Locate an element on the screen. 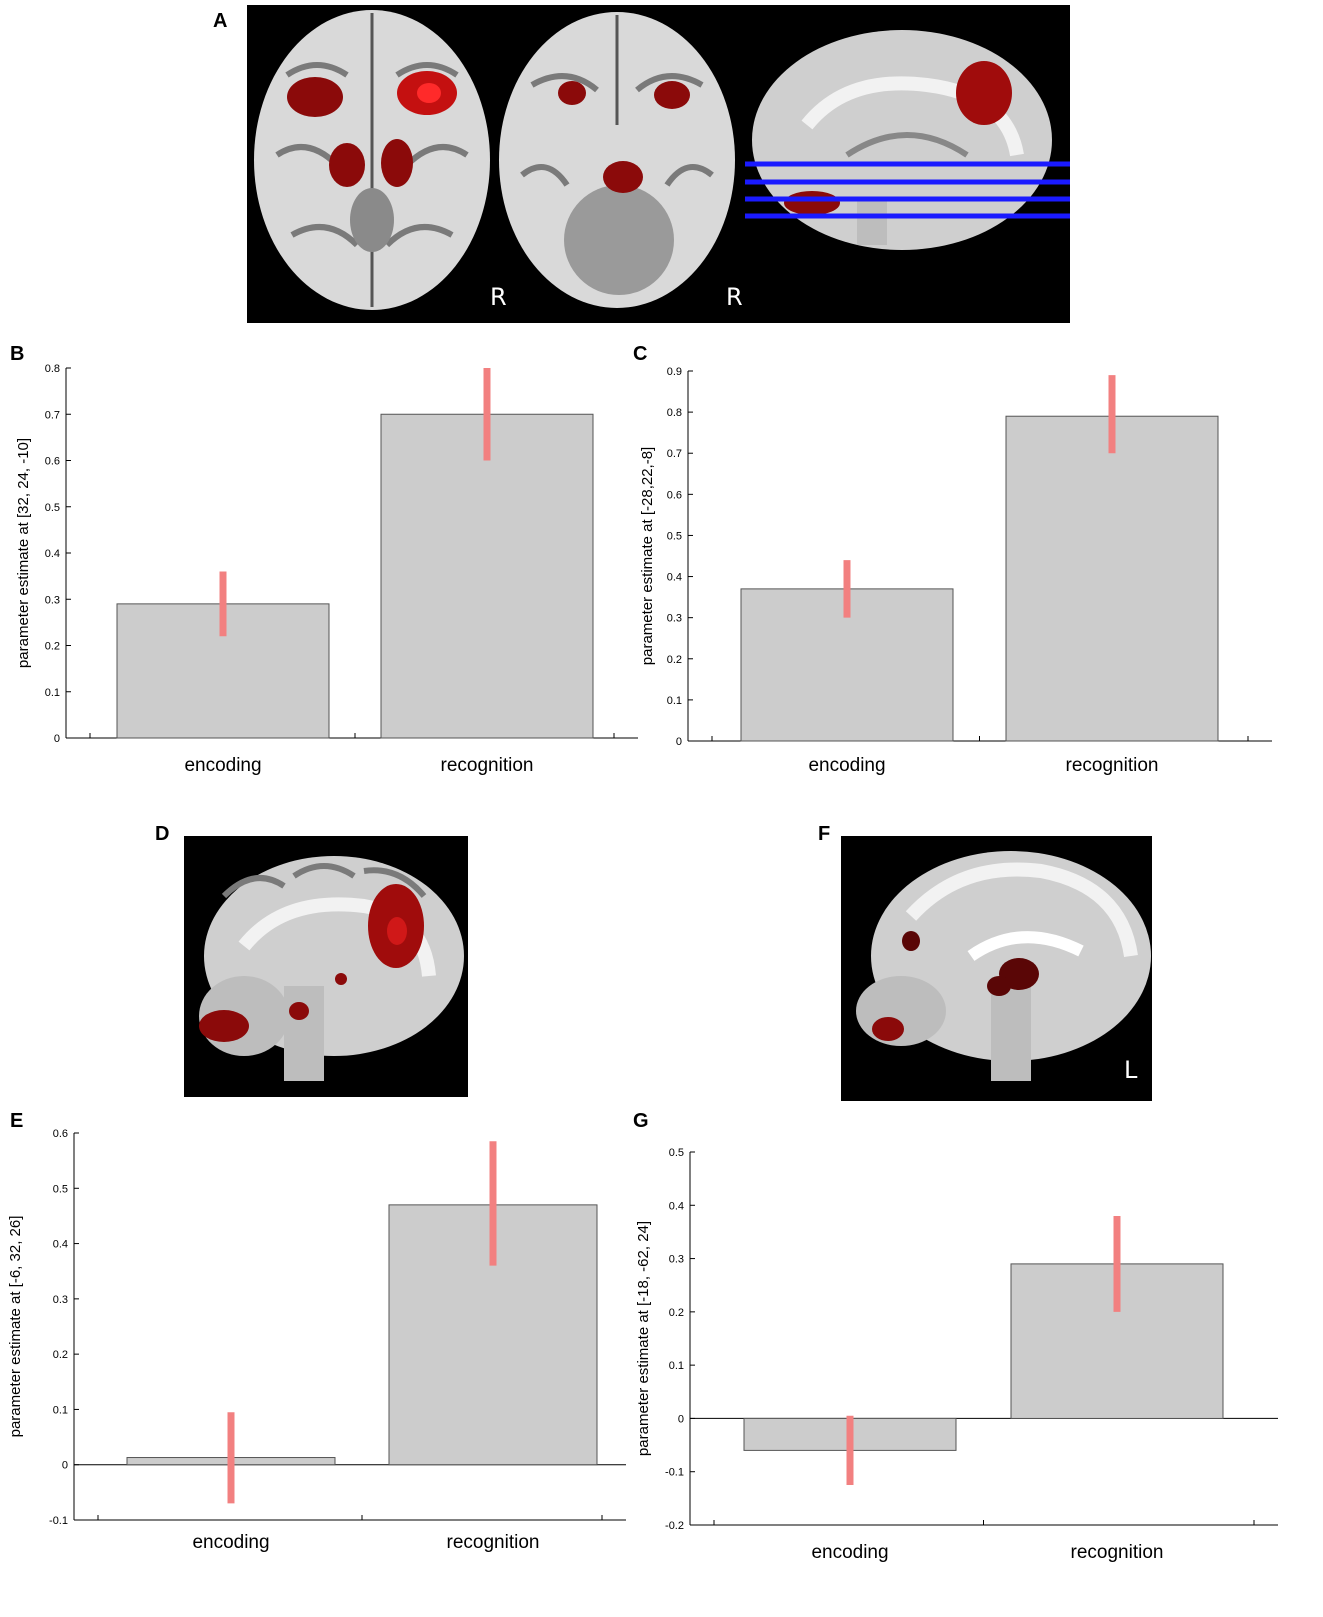 This screenshot has height=1617, width=1323. y-axis-label: parameter estimate at [-28,22,-8] is located at coordinates (647, 556).